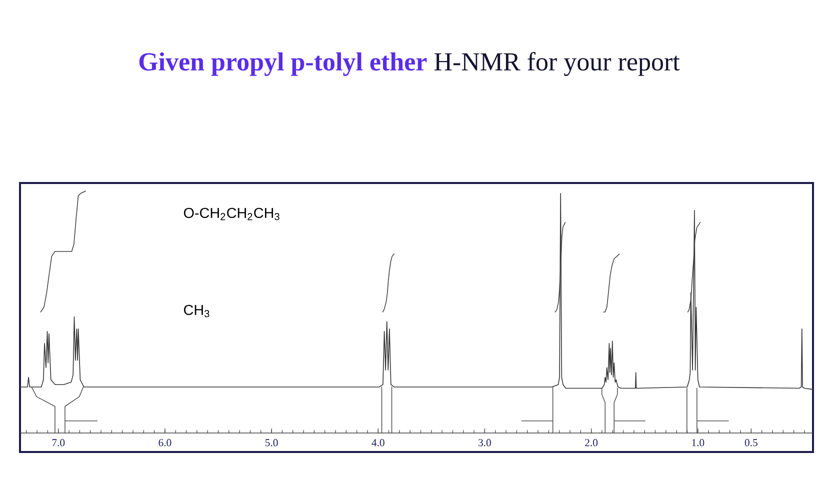  I want to click on x-tick-label: 5.0, so click(272, 442).